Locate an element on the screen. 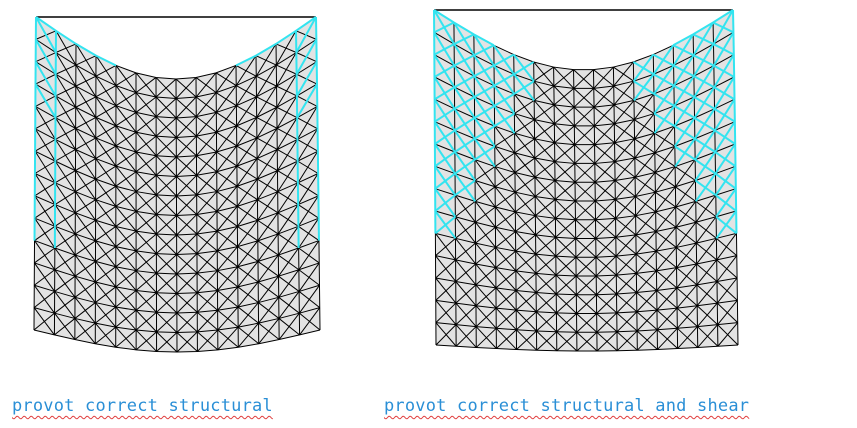 The image size is (857, 428). mesh-row-line is located at coordinates (586, 286).